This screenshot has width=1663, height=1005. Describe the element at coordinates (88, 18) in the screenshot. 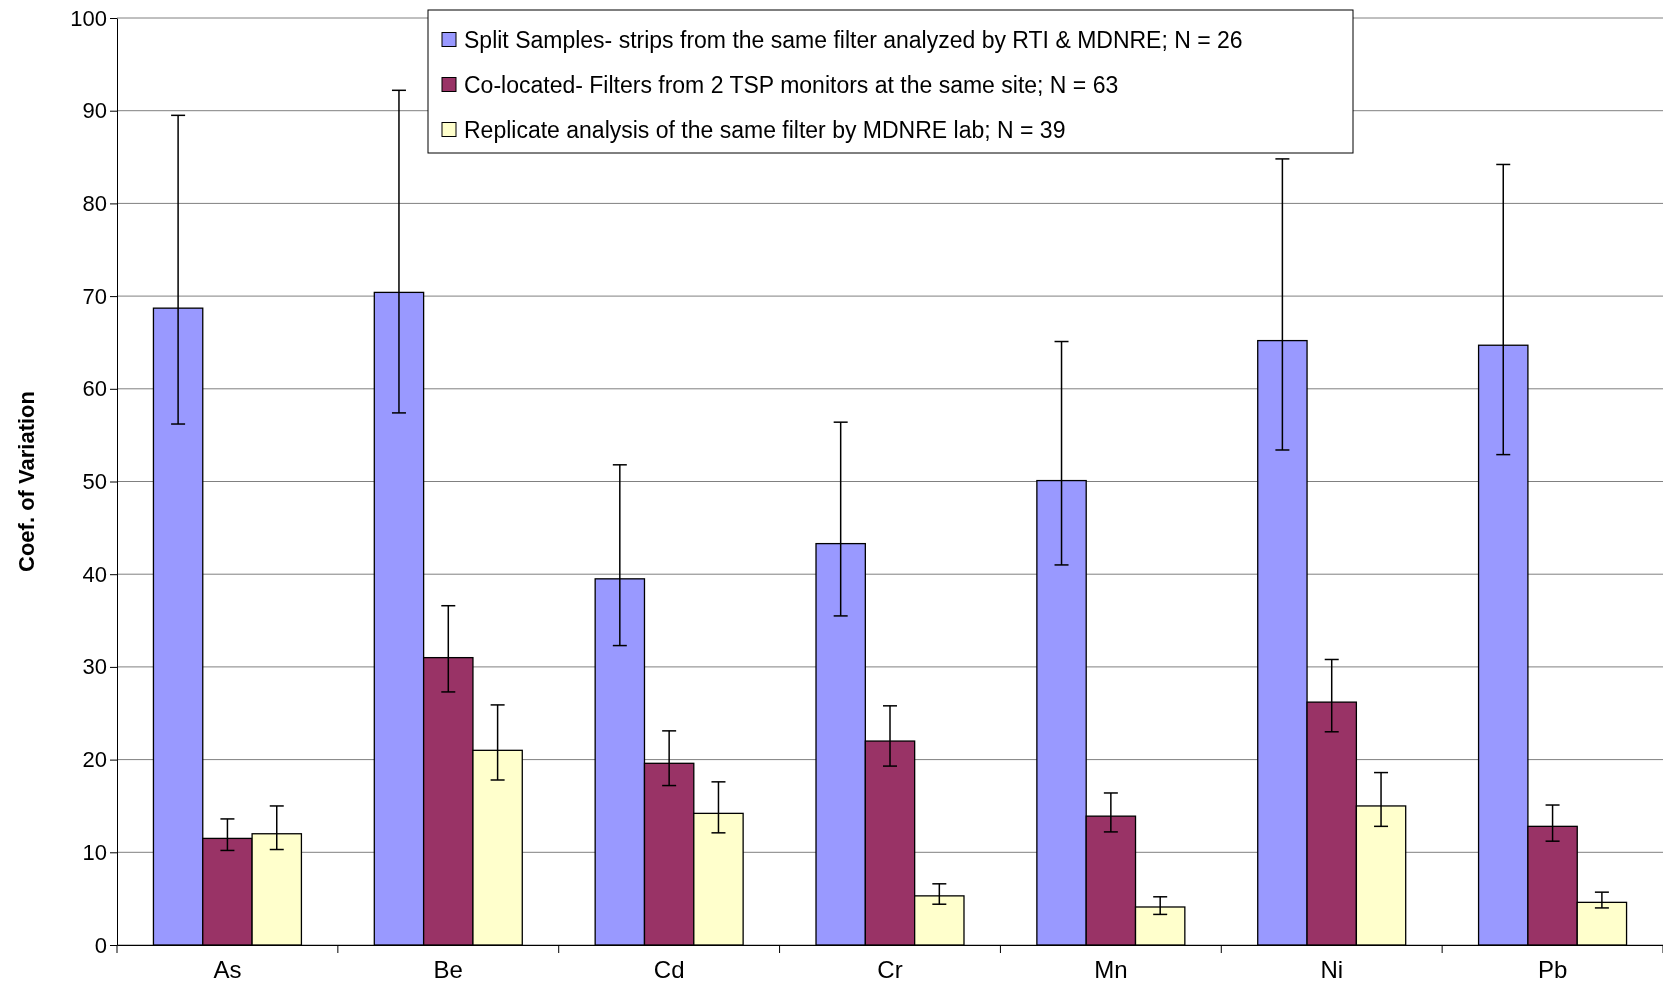

I see `y-tick-label: 100` at that location.